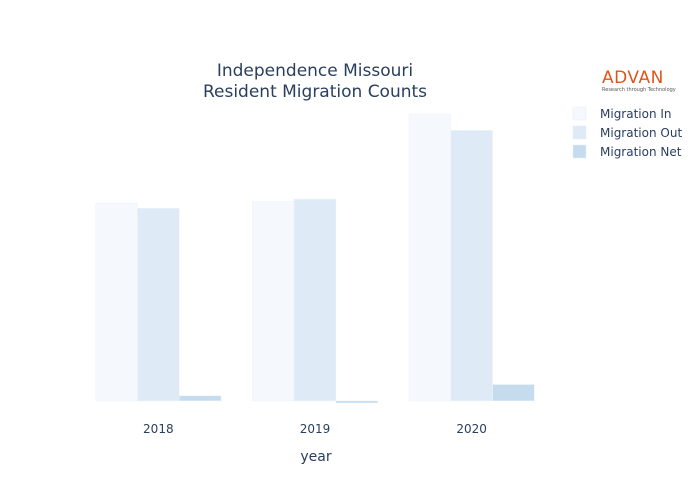 The height and width of the screenshot is (500, 700). I want to click on x-axis-title: year, so click(315, 457).